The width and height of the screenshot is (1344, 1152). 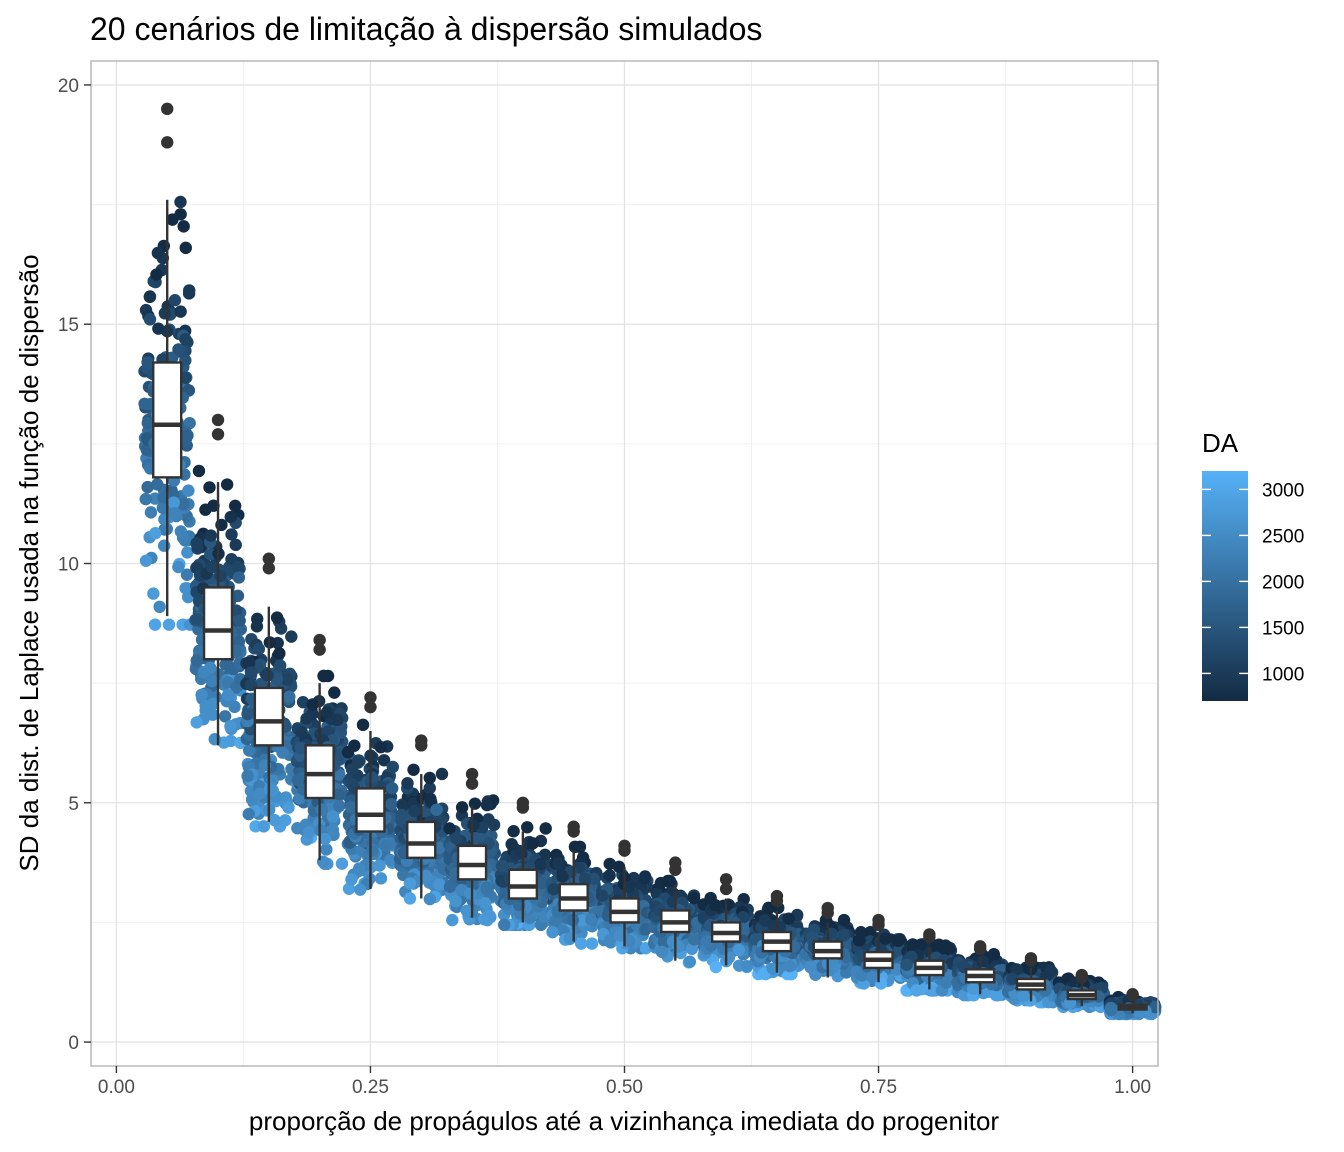 What do you see at coordinates (1132, 1087) in the screenshot?
I see `x-tick-label: 1.00` at bounding box center [1132, 1087].